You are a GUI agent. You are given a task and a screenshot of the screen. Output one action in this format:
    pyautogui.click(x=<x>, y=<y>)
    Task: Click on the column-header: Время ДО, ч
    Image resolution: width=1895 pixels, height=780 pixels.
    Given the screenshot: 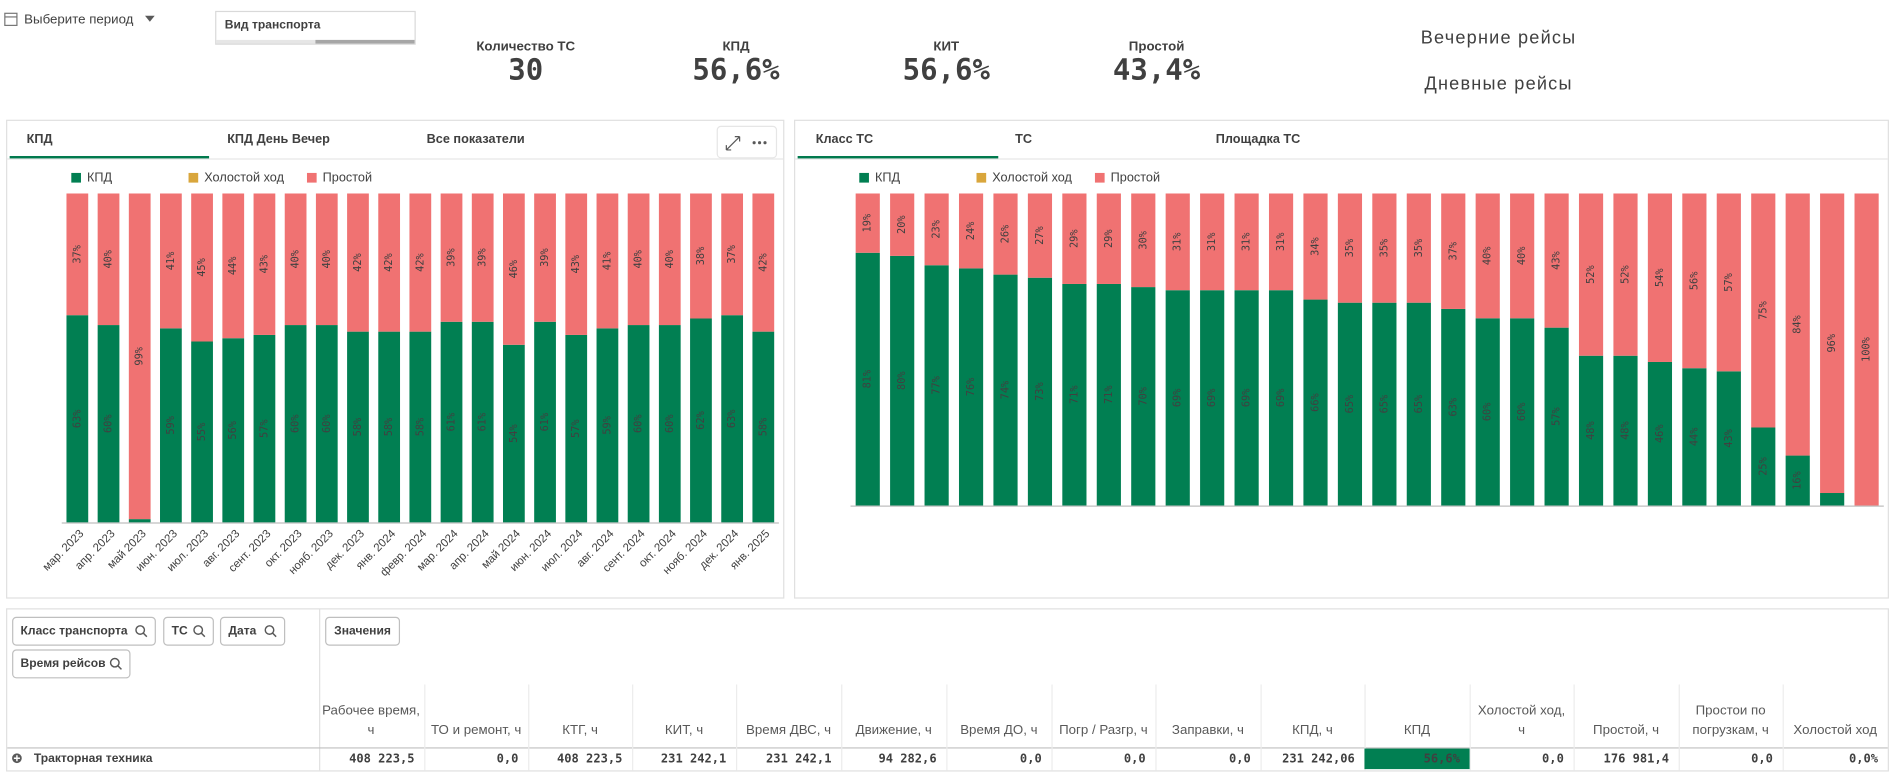 What is the action you would take?
    pyautogui.click(x=999, y=730)
    